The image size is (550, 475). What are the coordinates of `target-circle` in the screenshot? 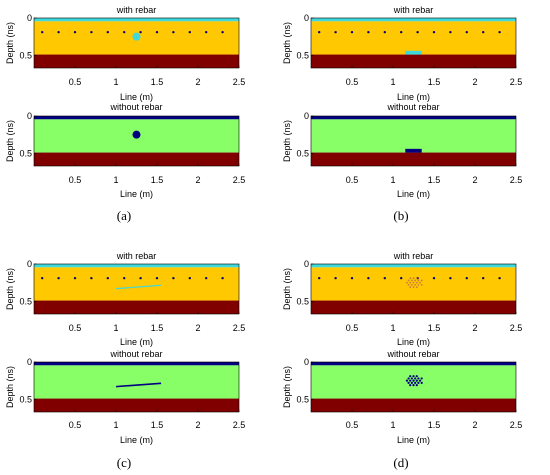 It's located at (136, 36).